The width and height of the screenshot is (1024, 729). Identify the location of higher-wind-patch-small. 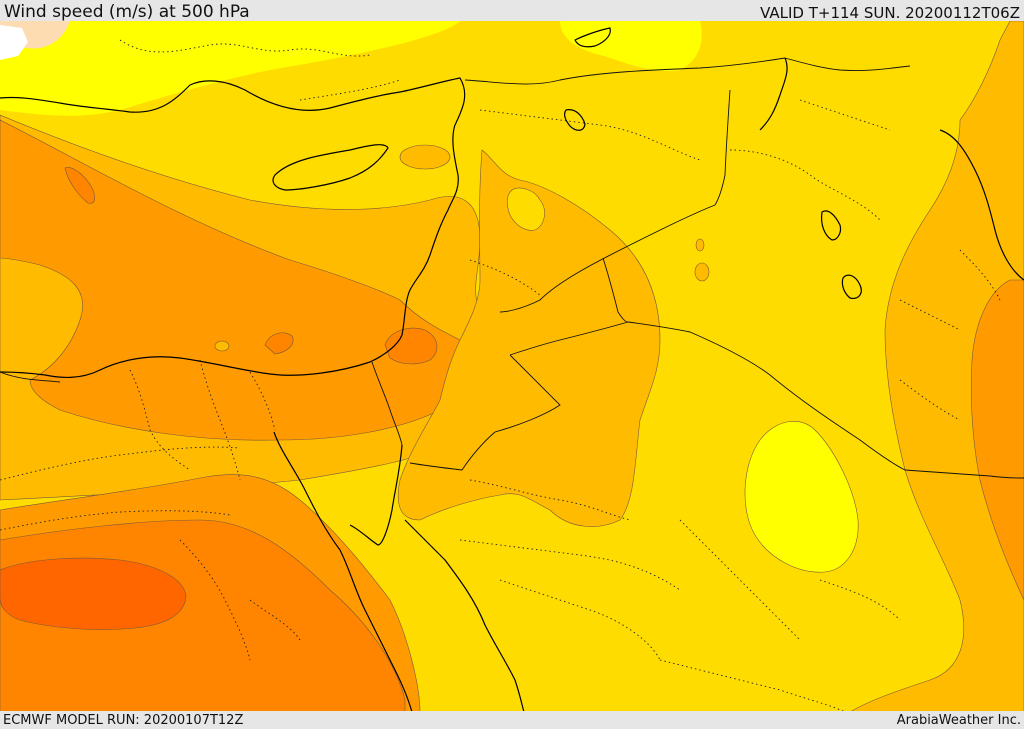
(279, 343).